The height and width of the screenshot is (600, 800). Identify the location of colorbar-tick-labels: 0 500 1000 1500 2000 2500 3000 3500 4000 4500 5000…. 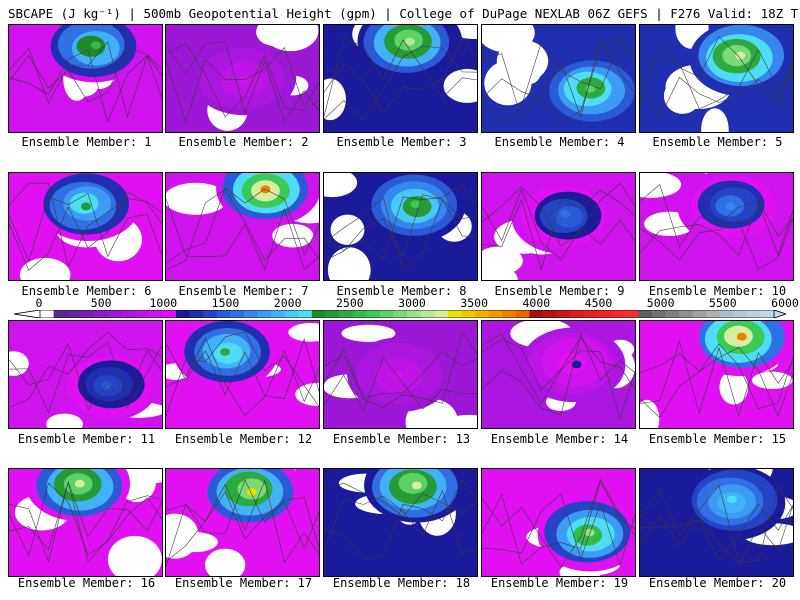
(400, 303).